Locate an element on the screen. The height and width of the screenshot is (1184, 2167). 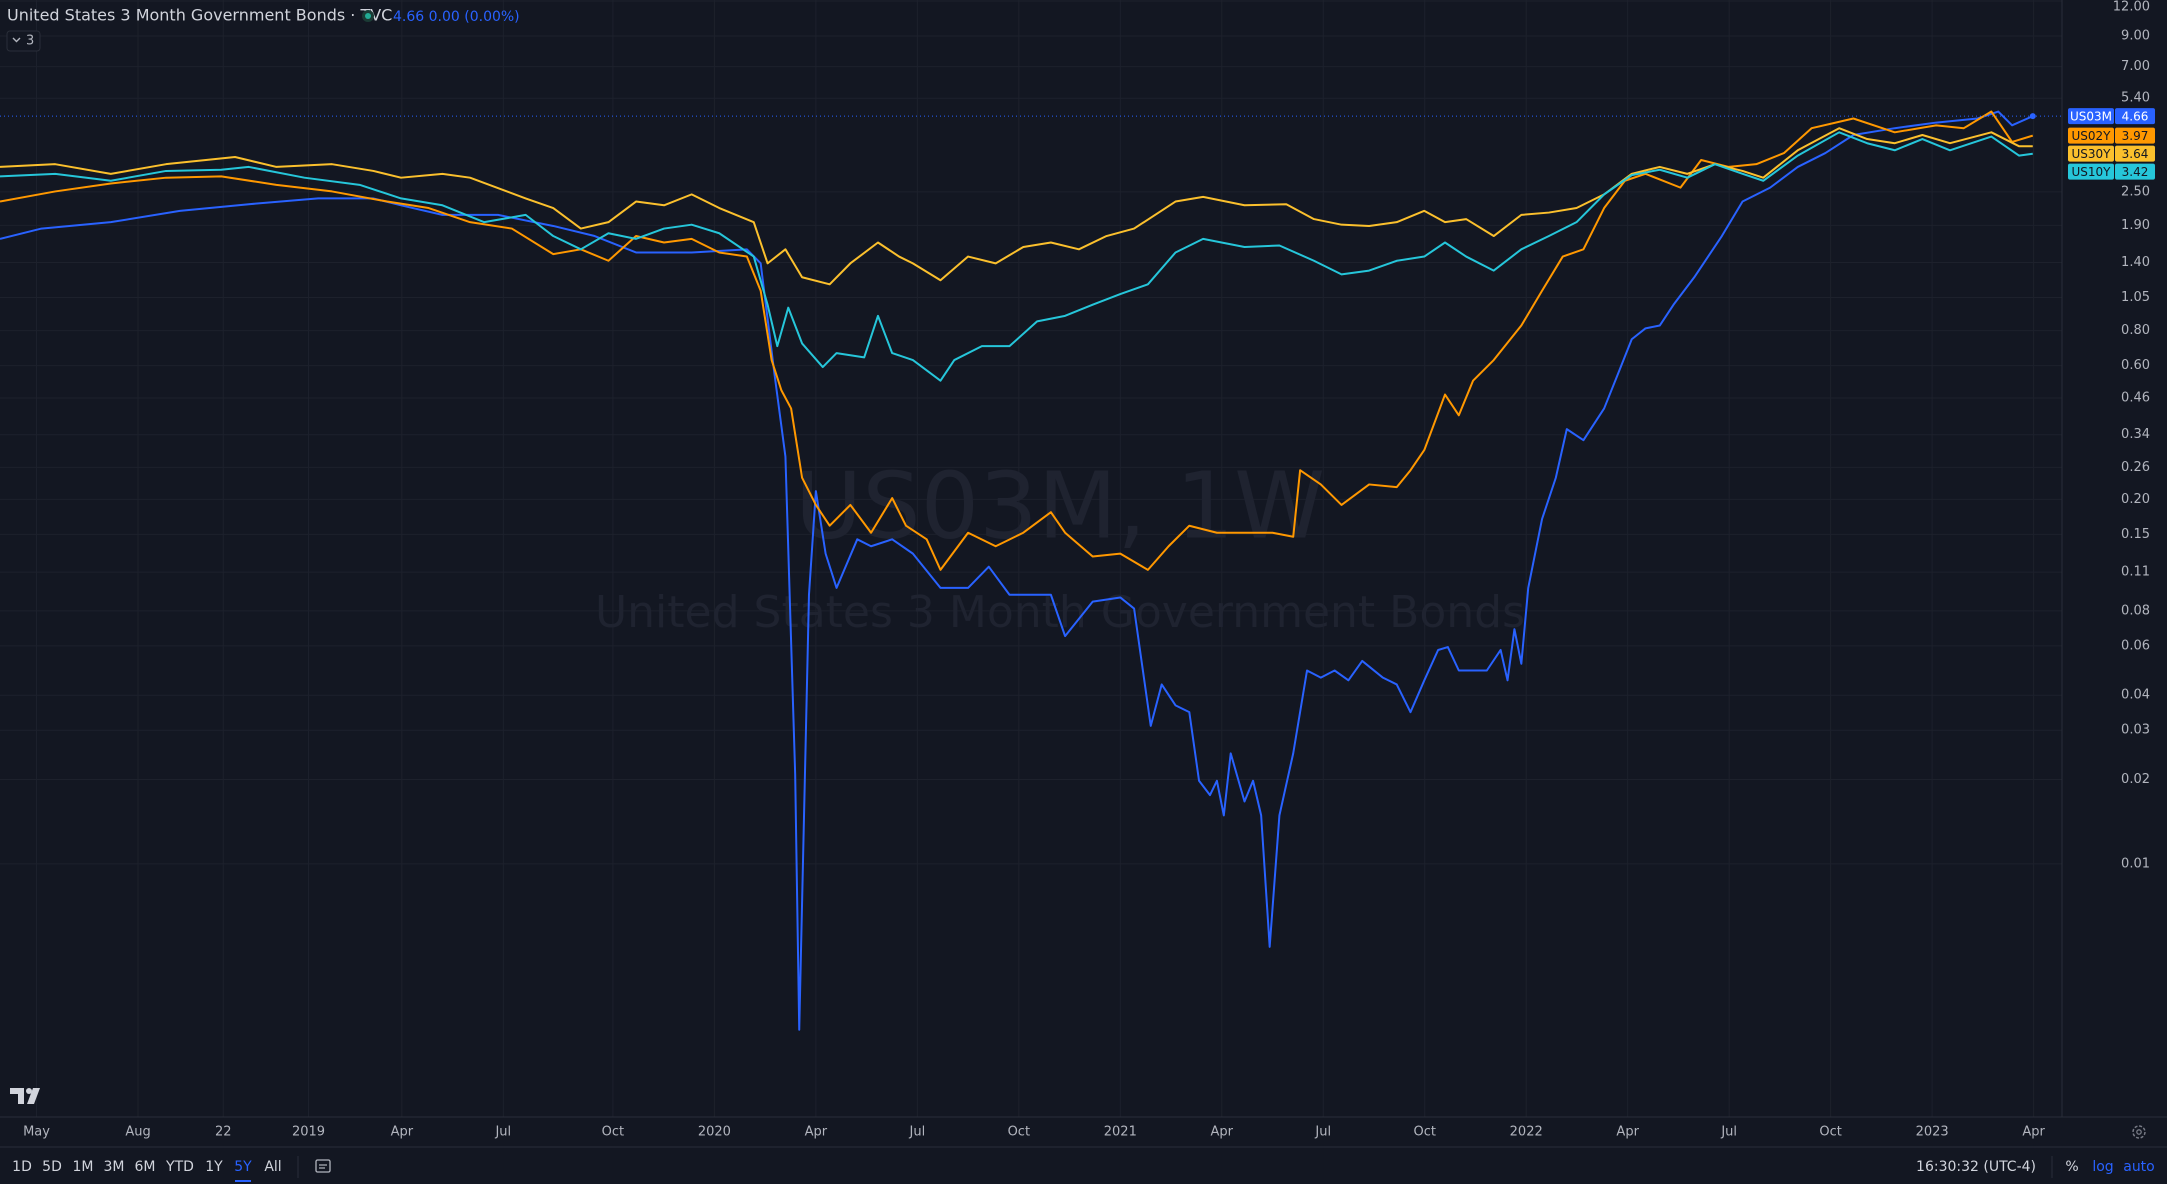
y-tick-label: 0.01 is located at coordinates (2135, 863).